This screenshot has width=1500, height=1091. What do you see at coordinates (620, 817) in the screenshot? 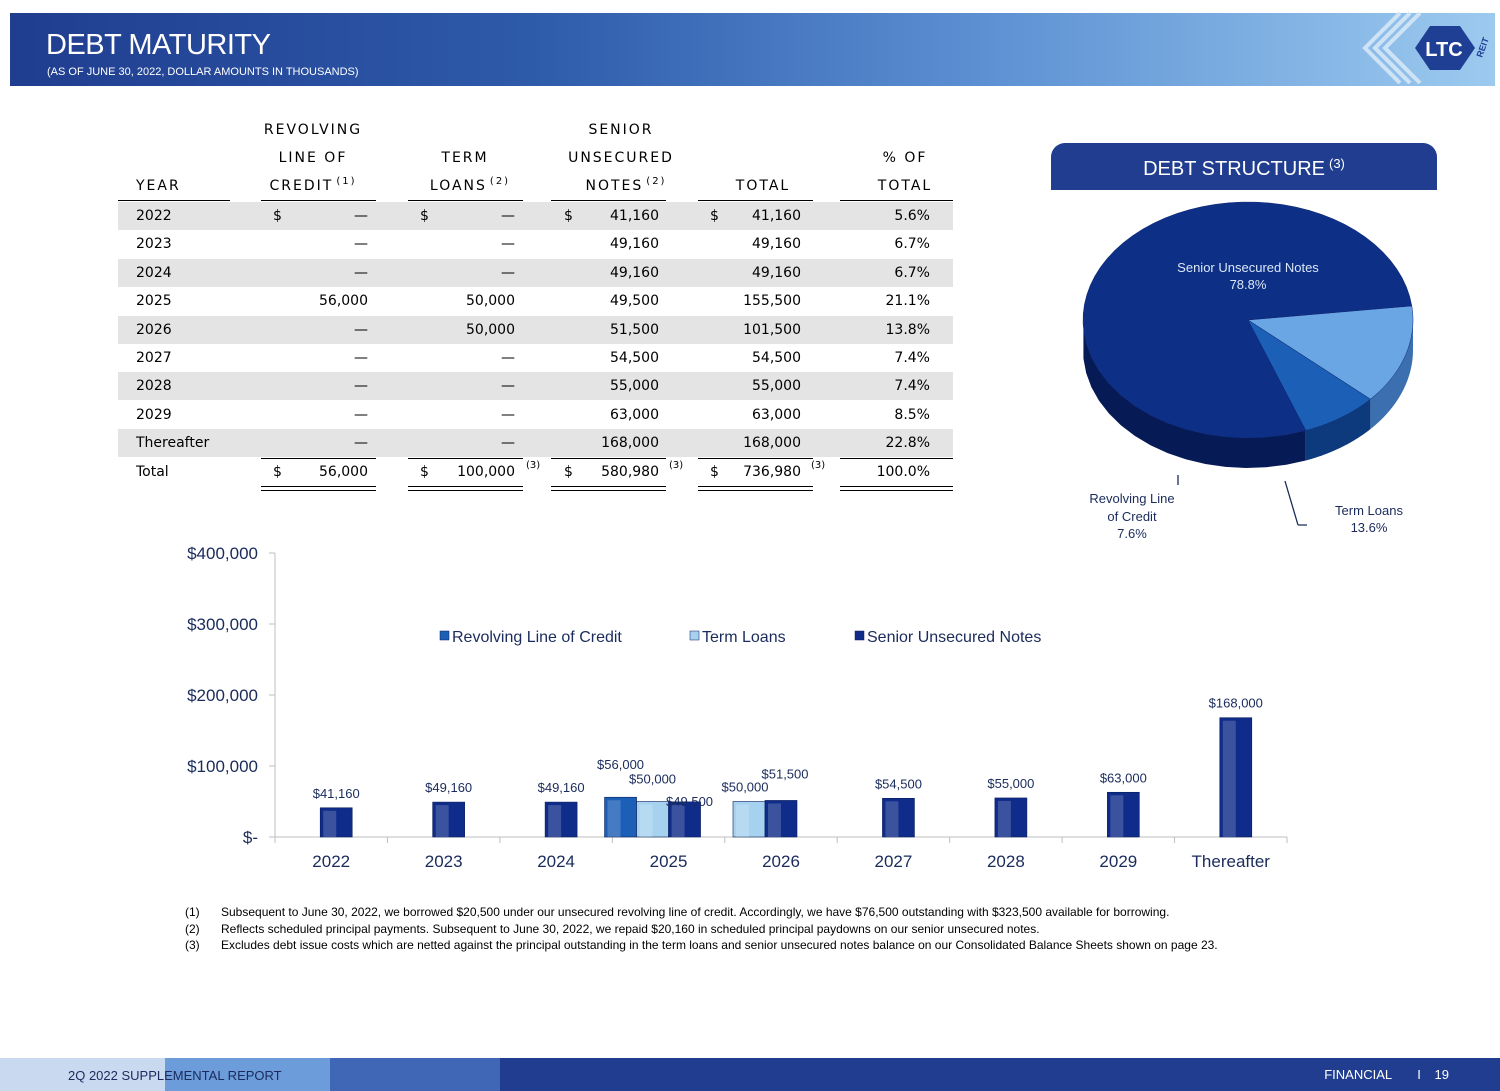
I see `bar-revolving-line-of-credit` at bounding box center [620, 817].